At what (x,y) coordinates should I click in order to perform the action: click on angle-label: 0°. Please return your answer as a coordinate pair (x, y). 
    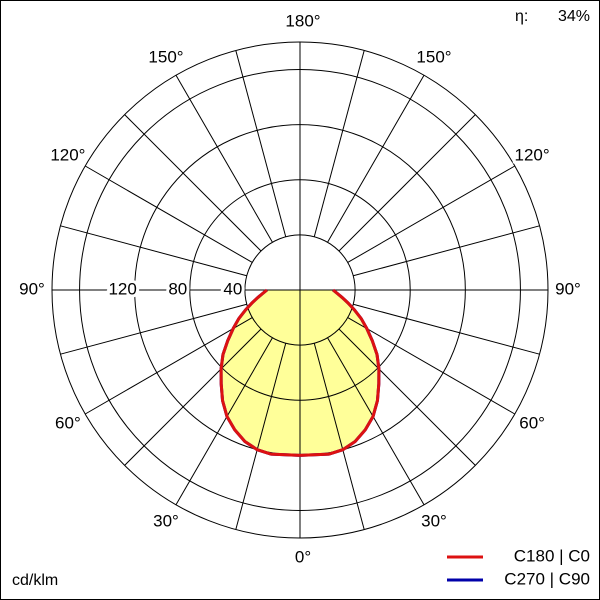
    Looking at the image, I should click on (303, 556).